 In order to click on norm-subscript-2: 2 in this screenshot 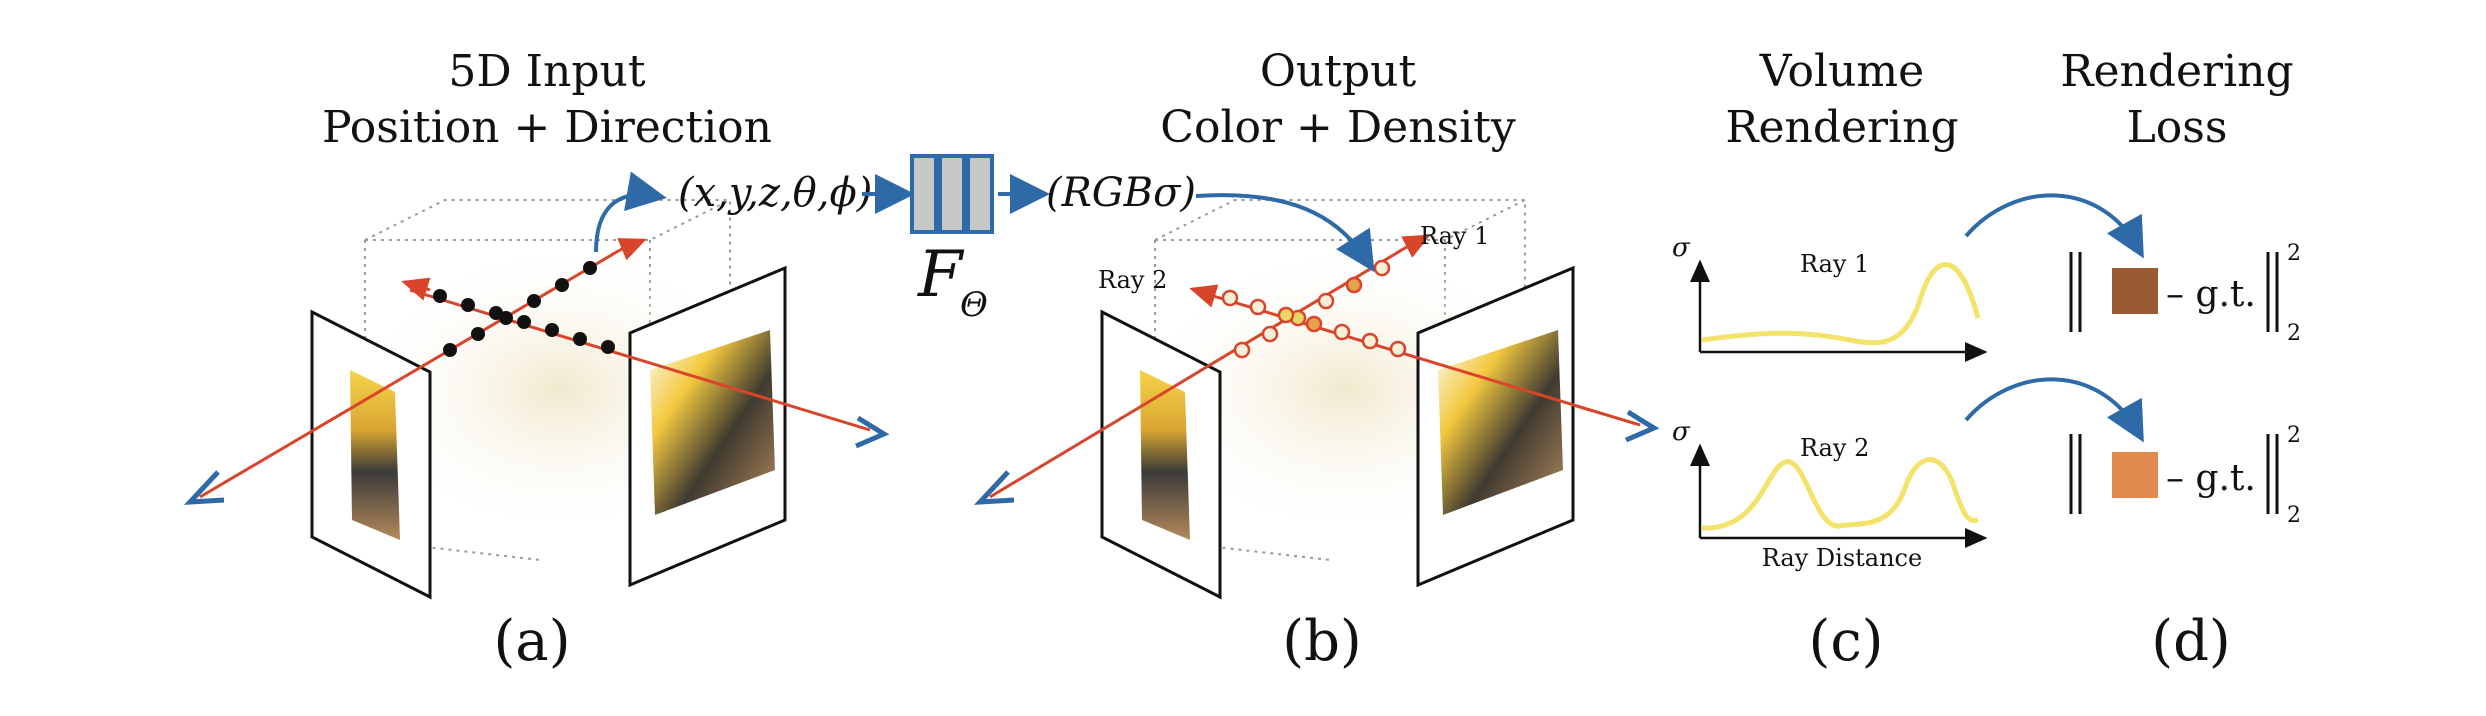, I will do `click(2294, 515)`.